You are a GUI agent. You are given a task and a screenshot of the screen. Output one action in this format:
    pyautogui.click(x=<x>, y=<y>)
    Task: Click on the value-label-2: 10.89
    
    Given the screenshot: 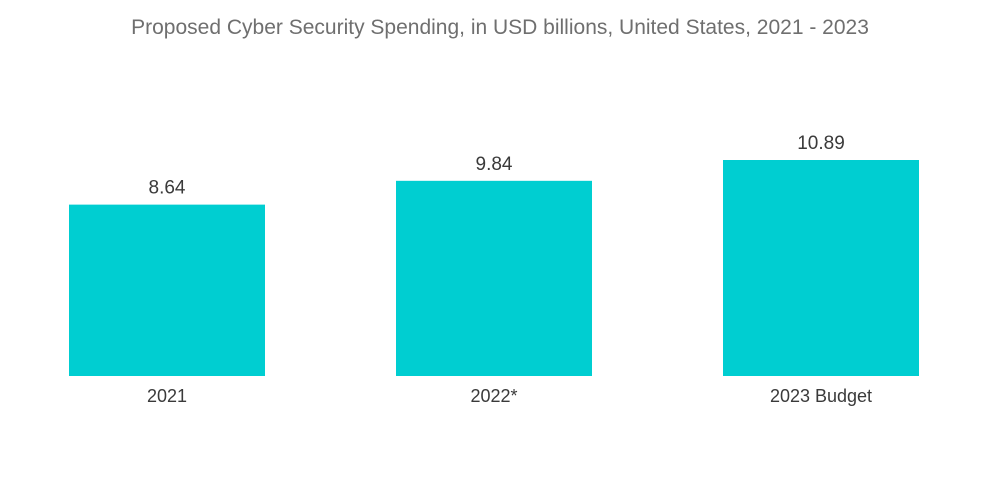 What is the action you would take?
    pyautogui.click(x=821, y=143)
    